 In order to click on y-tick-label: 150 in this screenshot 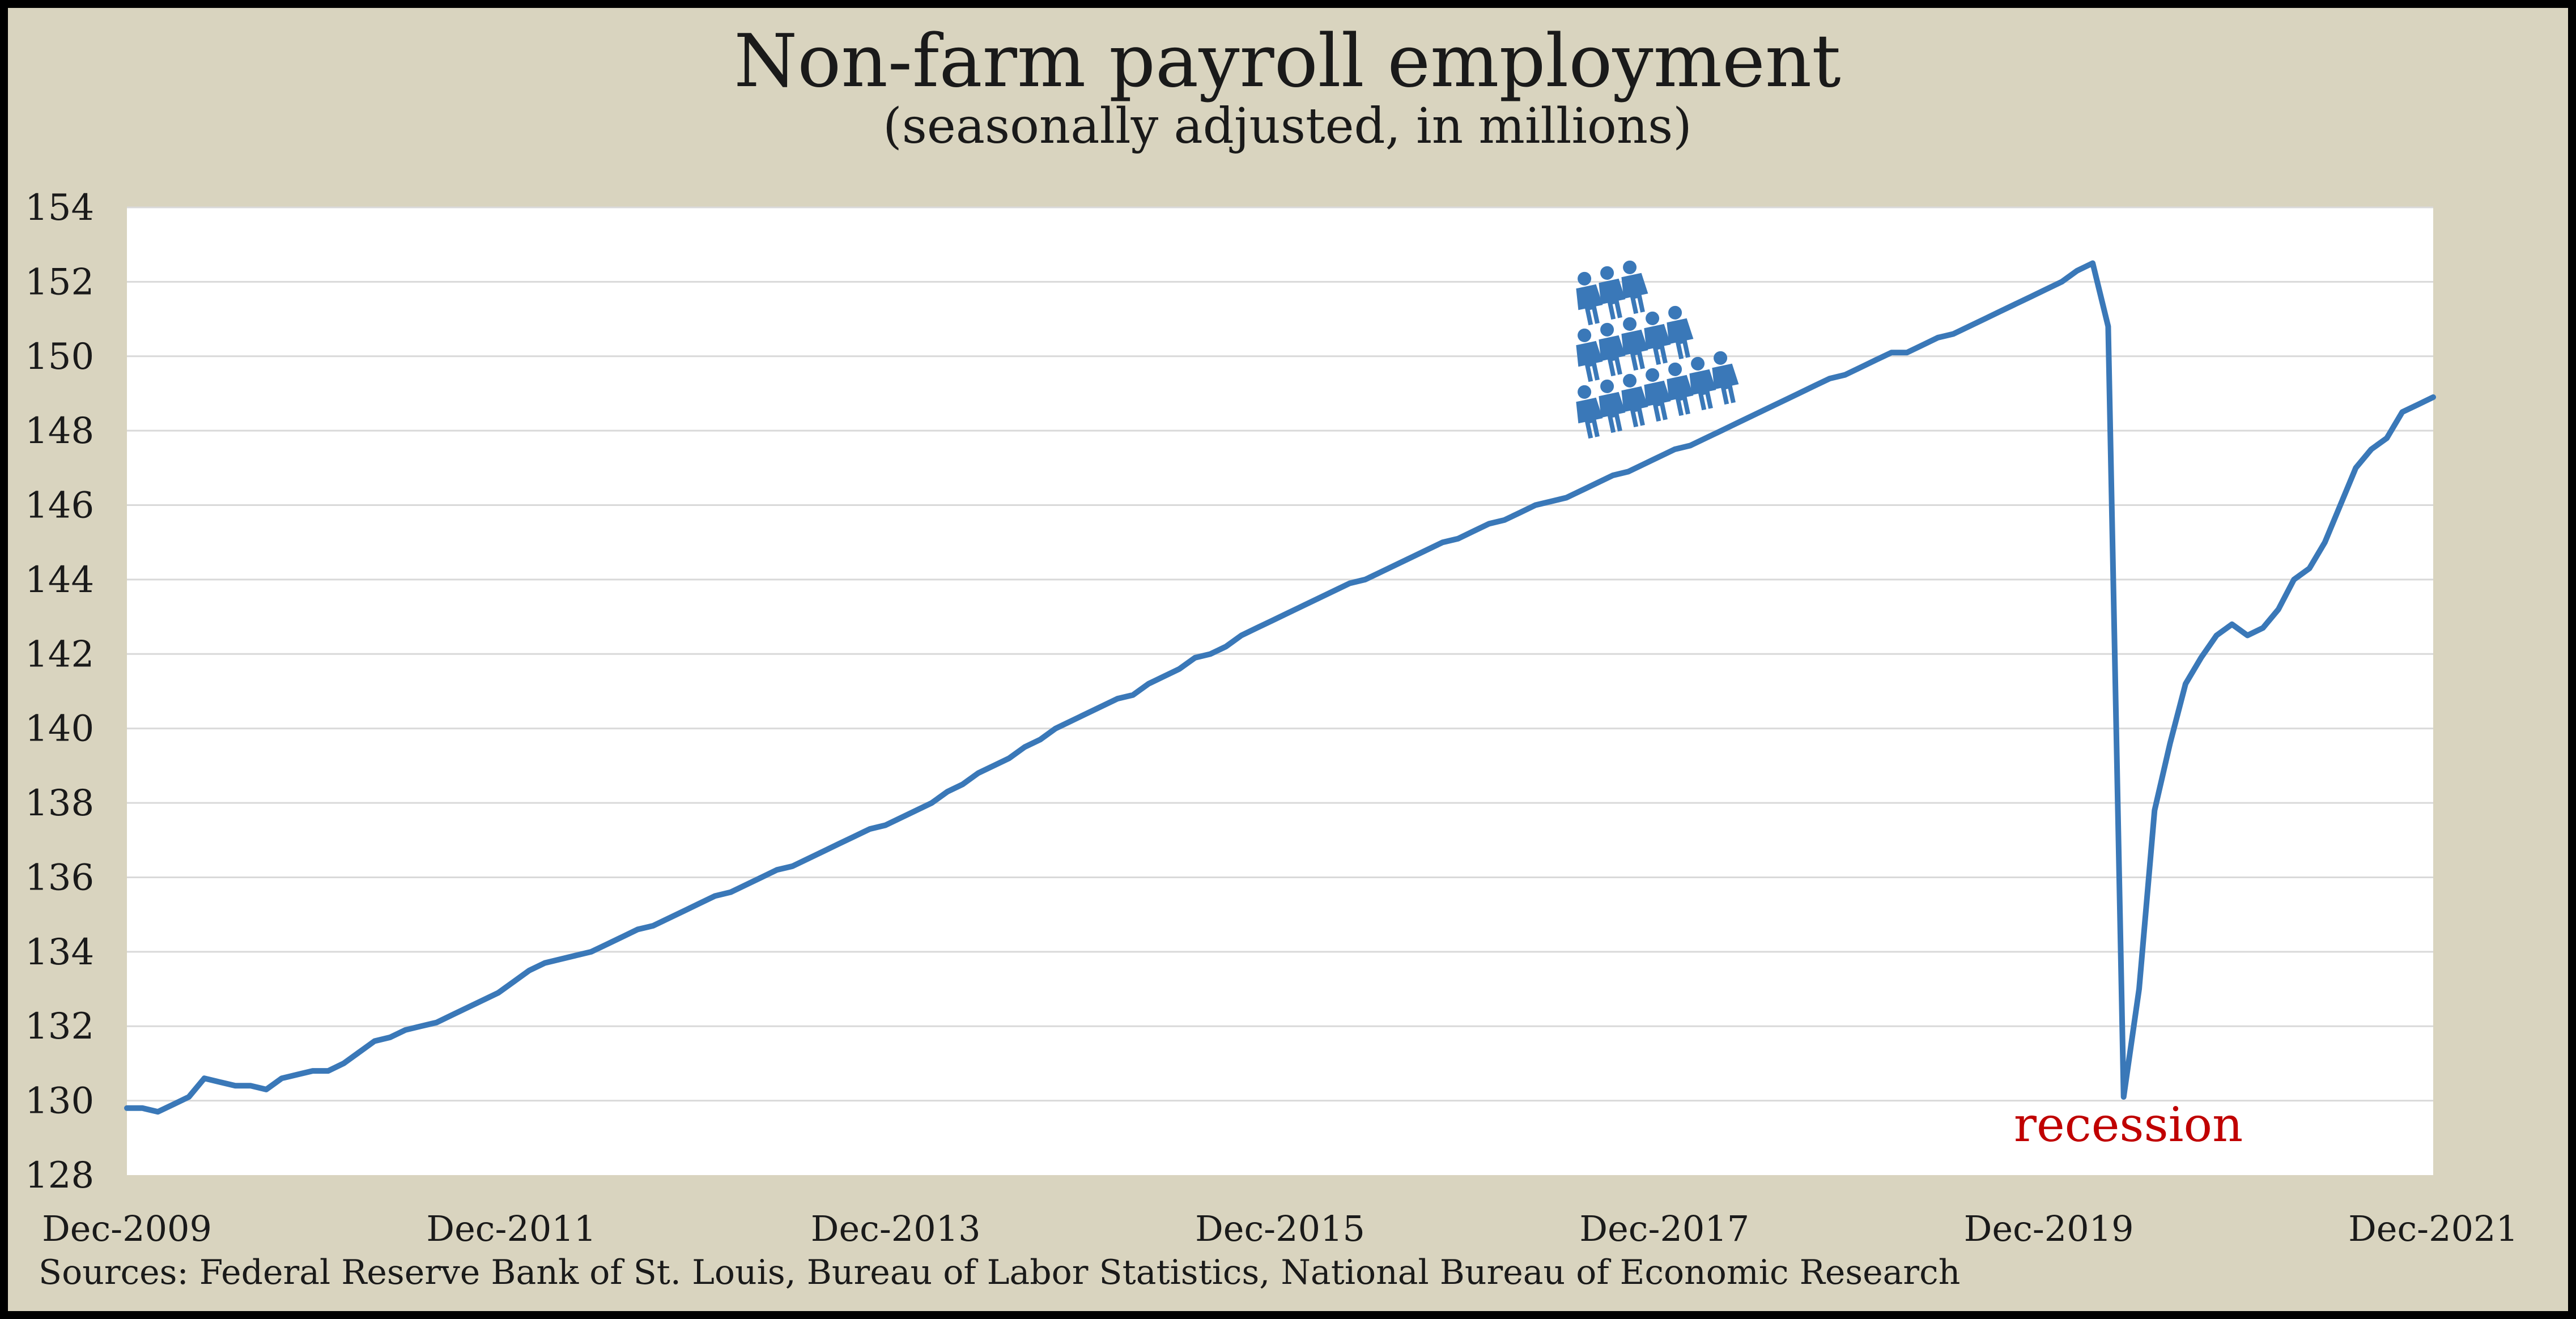, I will do `click(59, 357)`.